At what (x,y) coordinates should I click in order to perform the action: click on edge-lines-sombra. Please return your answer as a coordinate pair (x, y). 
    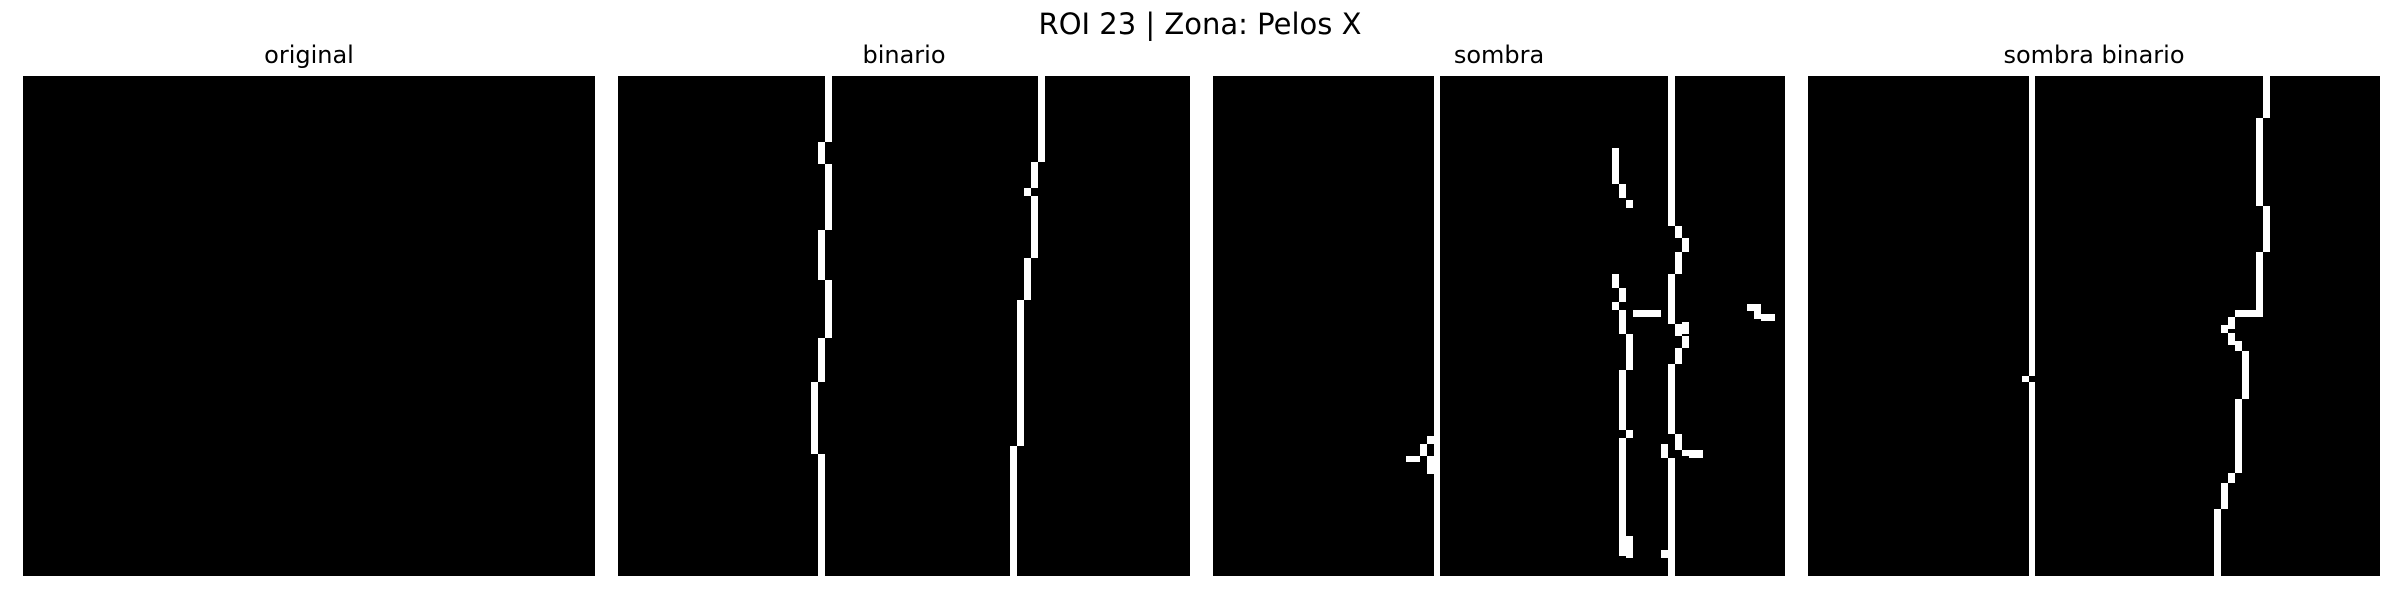
    Looking at the image, I should click on (1590, 326).